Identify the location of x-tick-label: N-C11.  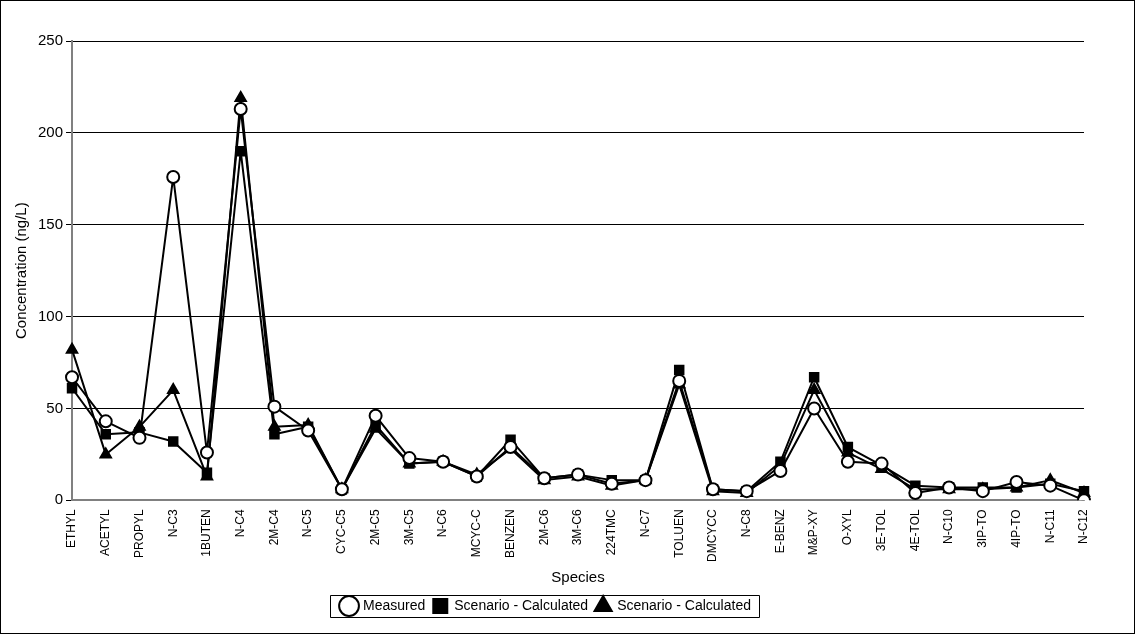
(1049, 526).